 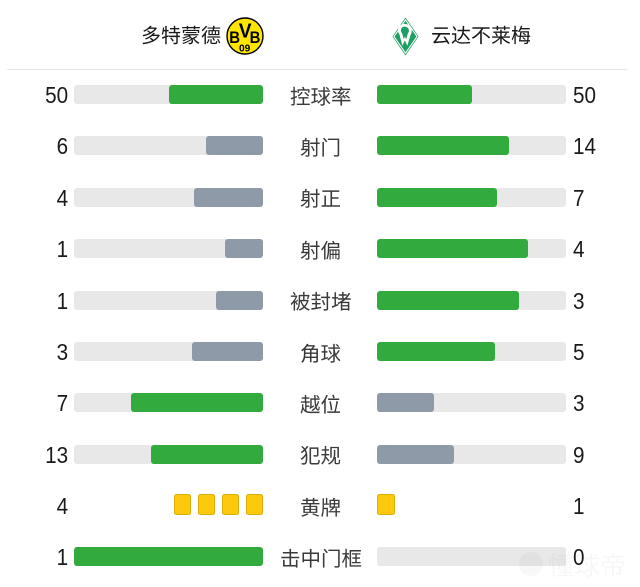 I want to click on svg-text: V, so click(x=244, y=30).